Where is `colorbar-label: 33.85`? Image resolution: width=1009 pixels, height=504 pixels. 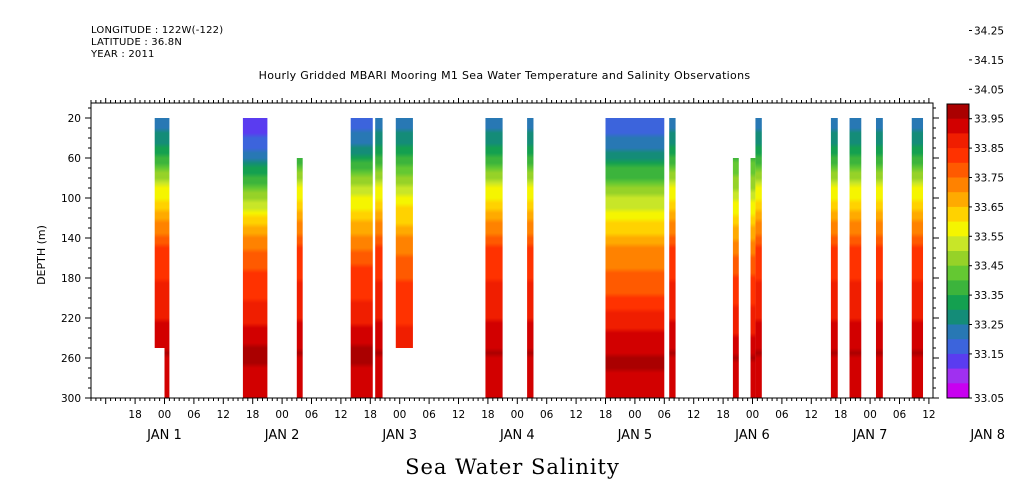 colorbar-label: 33.85 is located at coordinates (989, 149).